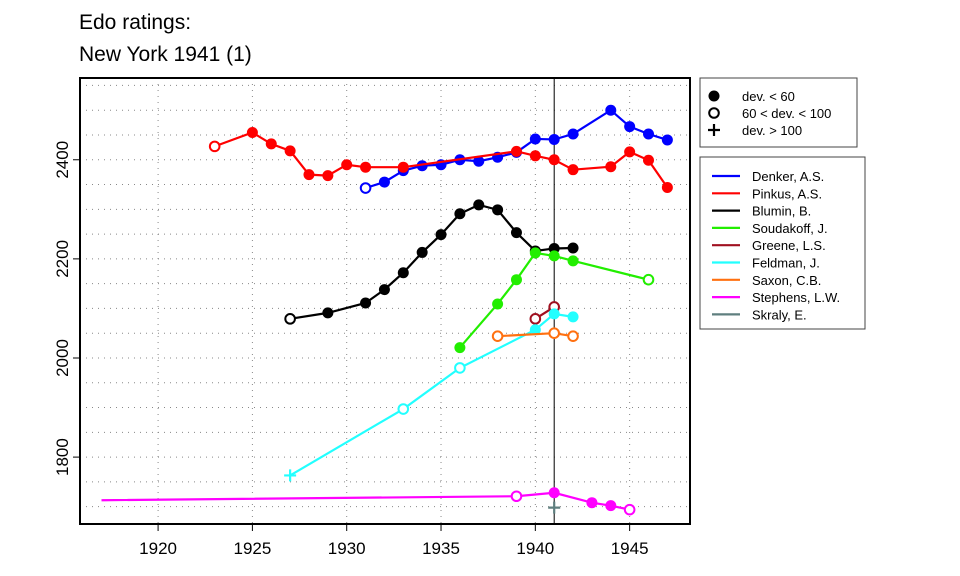 Image resolution: width=960 pixels, height=576 pixels. What do you see at coordinates (62, 160) in the screenshot?
I see `y-tick-label: 2400` at bounding box center [62, 160].